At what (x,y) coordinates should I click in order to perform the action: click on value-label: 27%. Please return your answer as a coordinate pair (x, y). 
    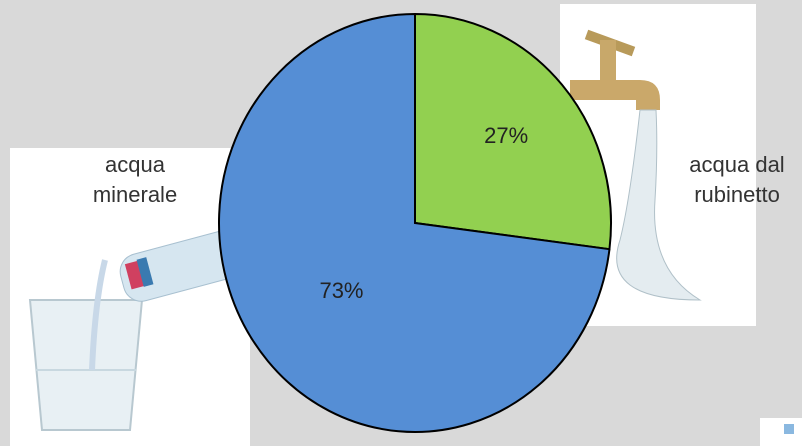
    Looking at the image, I should click on (506, 135).